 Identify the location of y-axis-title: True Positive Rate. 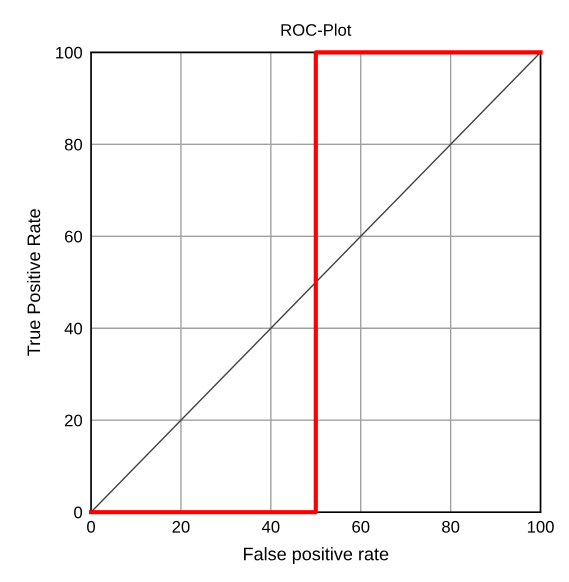
(33, 282).